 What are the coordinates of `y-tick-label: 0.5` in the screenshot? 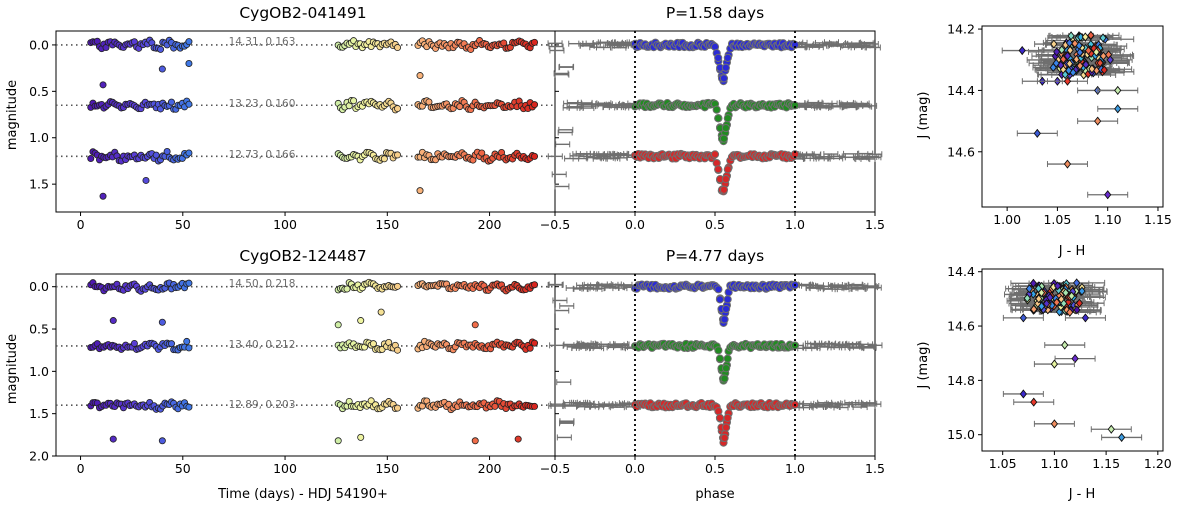 It's located at (39, 329).